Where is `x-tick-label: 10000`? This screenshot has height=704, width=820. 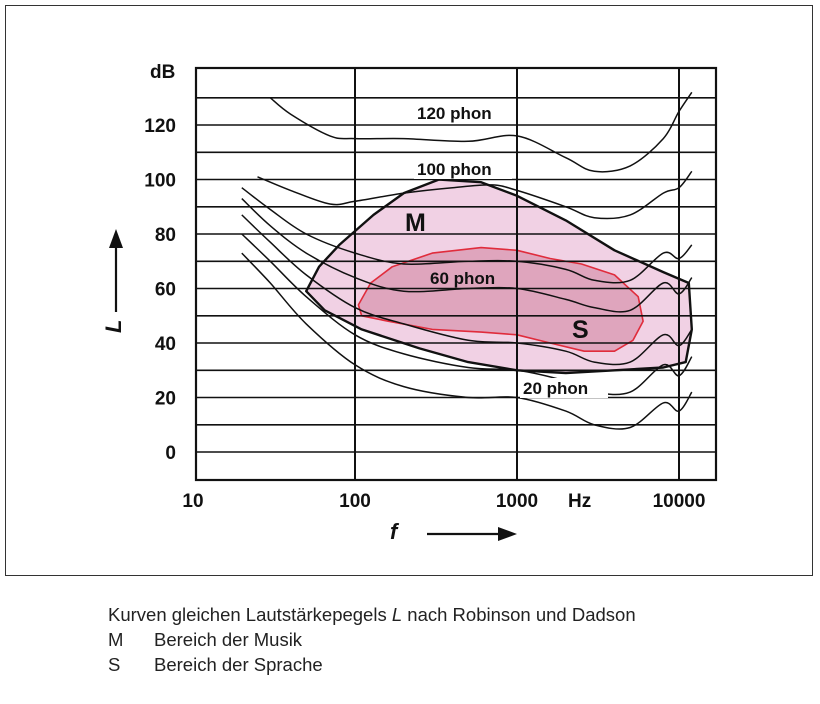 x-tick-label: 10000 is located at coordinates (679, 501).